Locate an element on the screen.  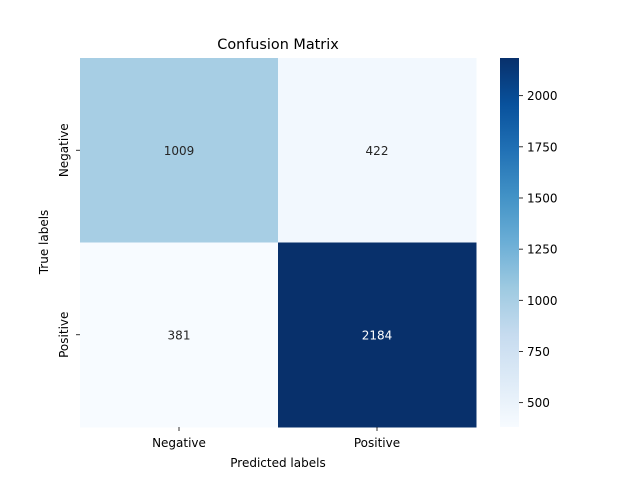
cell-value-1-1: 2184 is located at coordinates (377, 335).